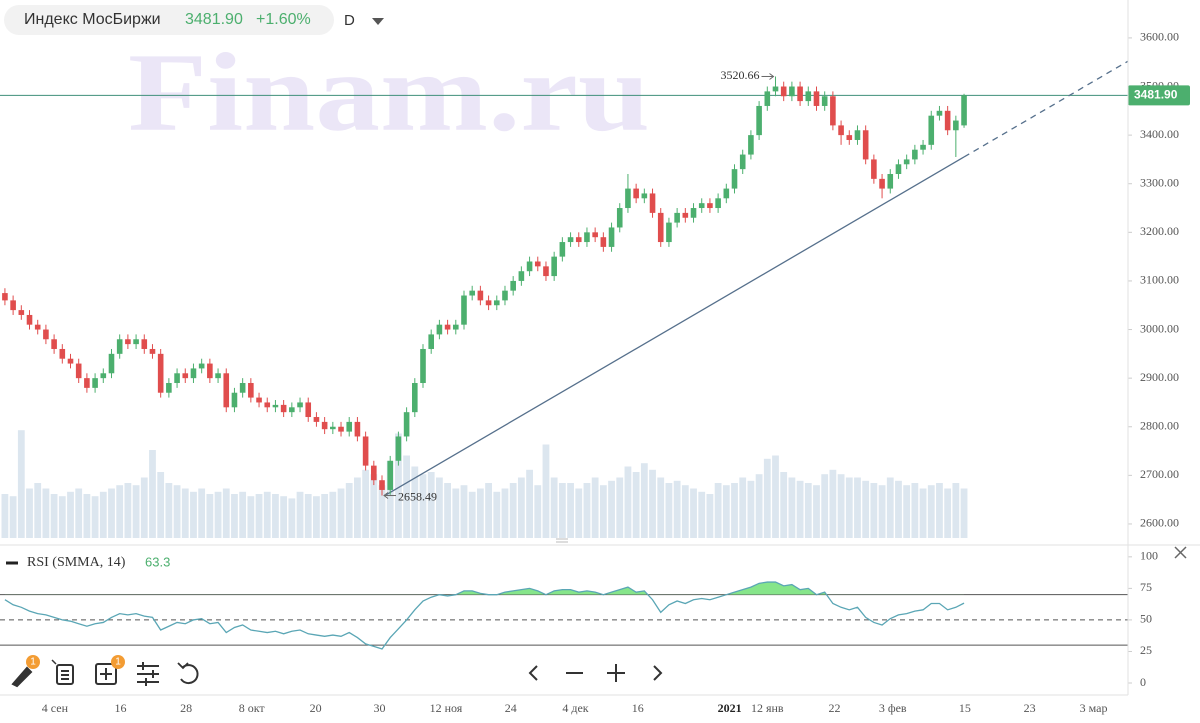 The width and height of the screenshot is (1200, 723). What do you see at coordinates (378, 21) in the screenshot?
I see `interval-dropdown` at bounding box center [378, 21].